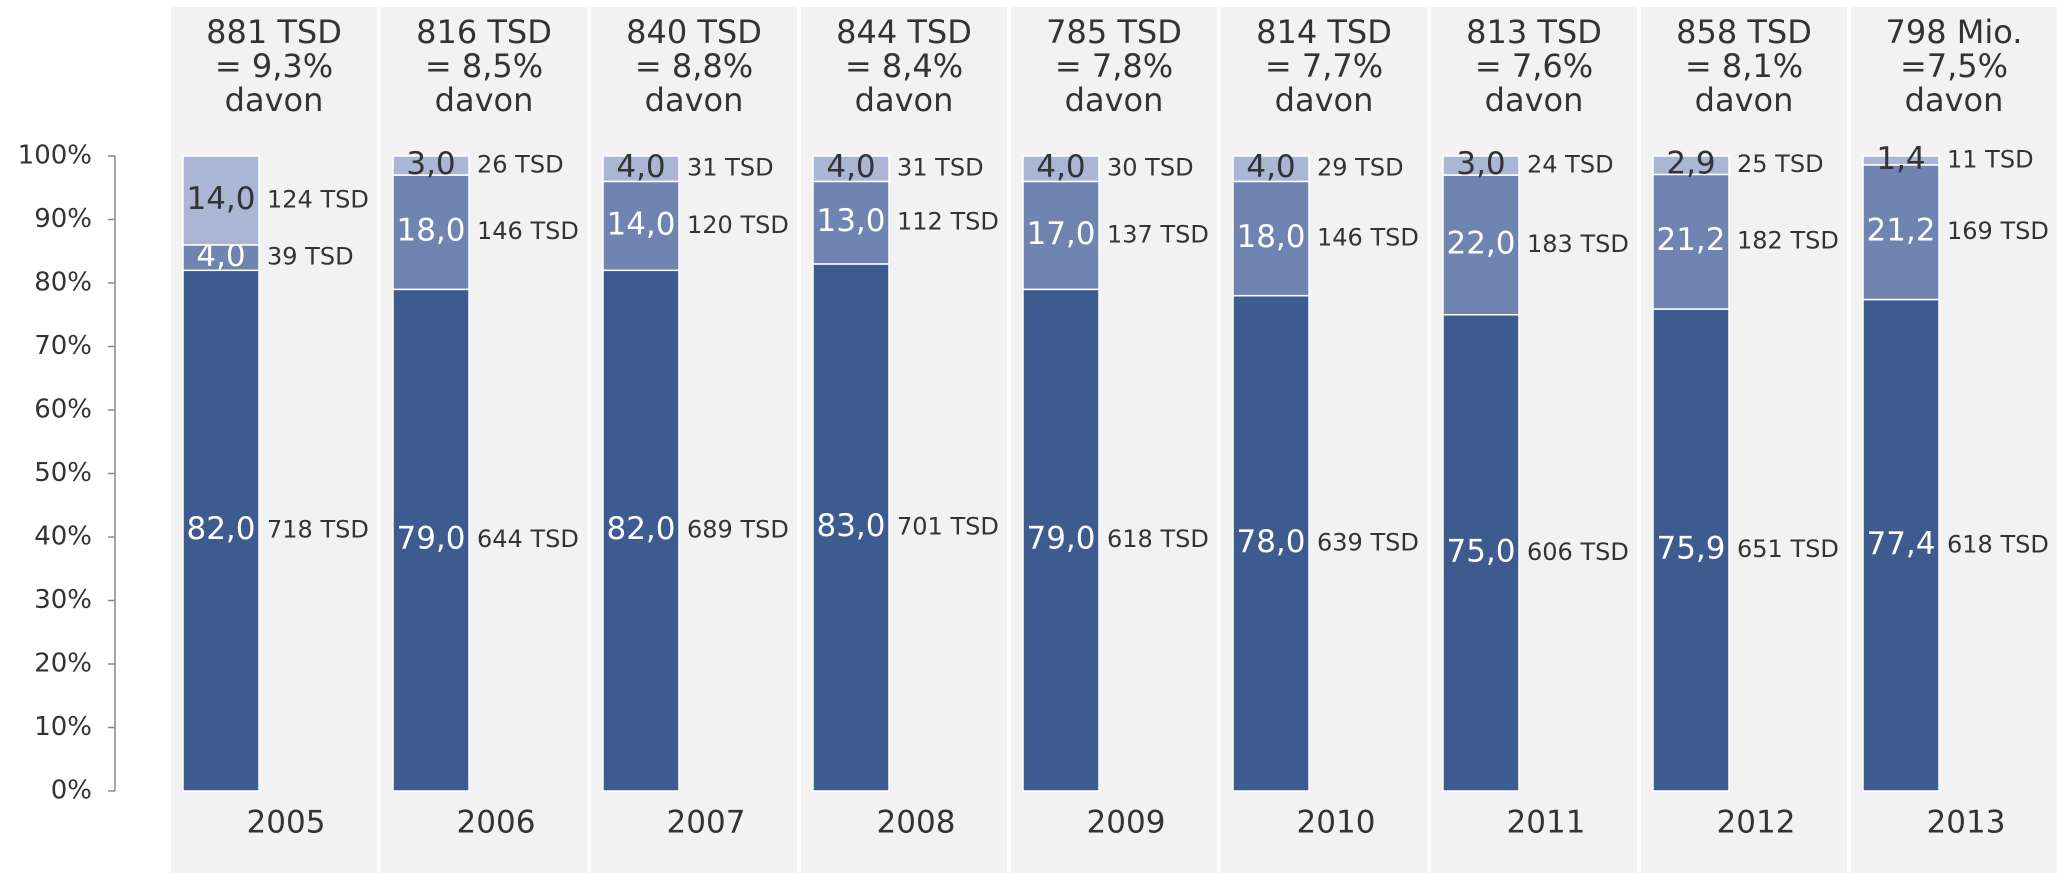  Describe the element at coordinates (1150, 168) in the screenshot. I see `abs-label: 30 TSD` at that location.